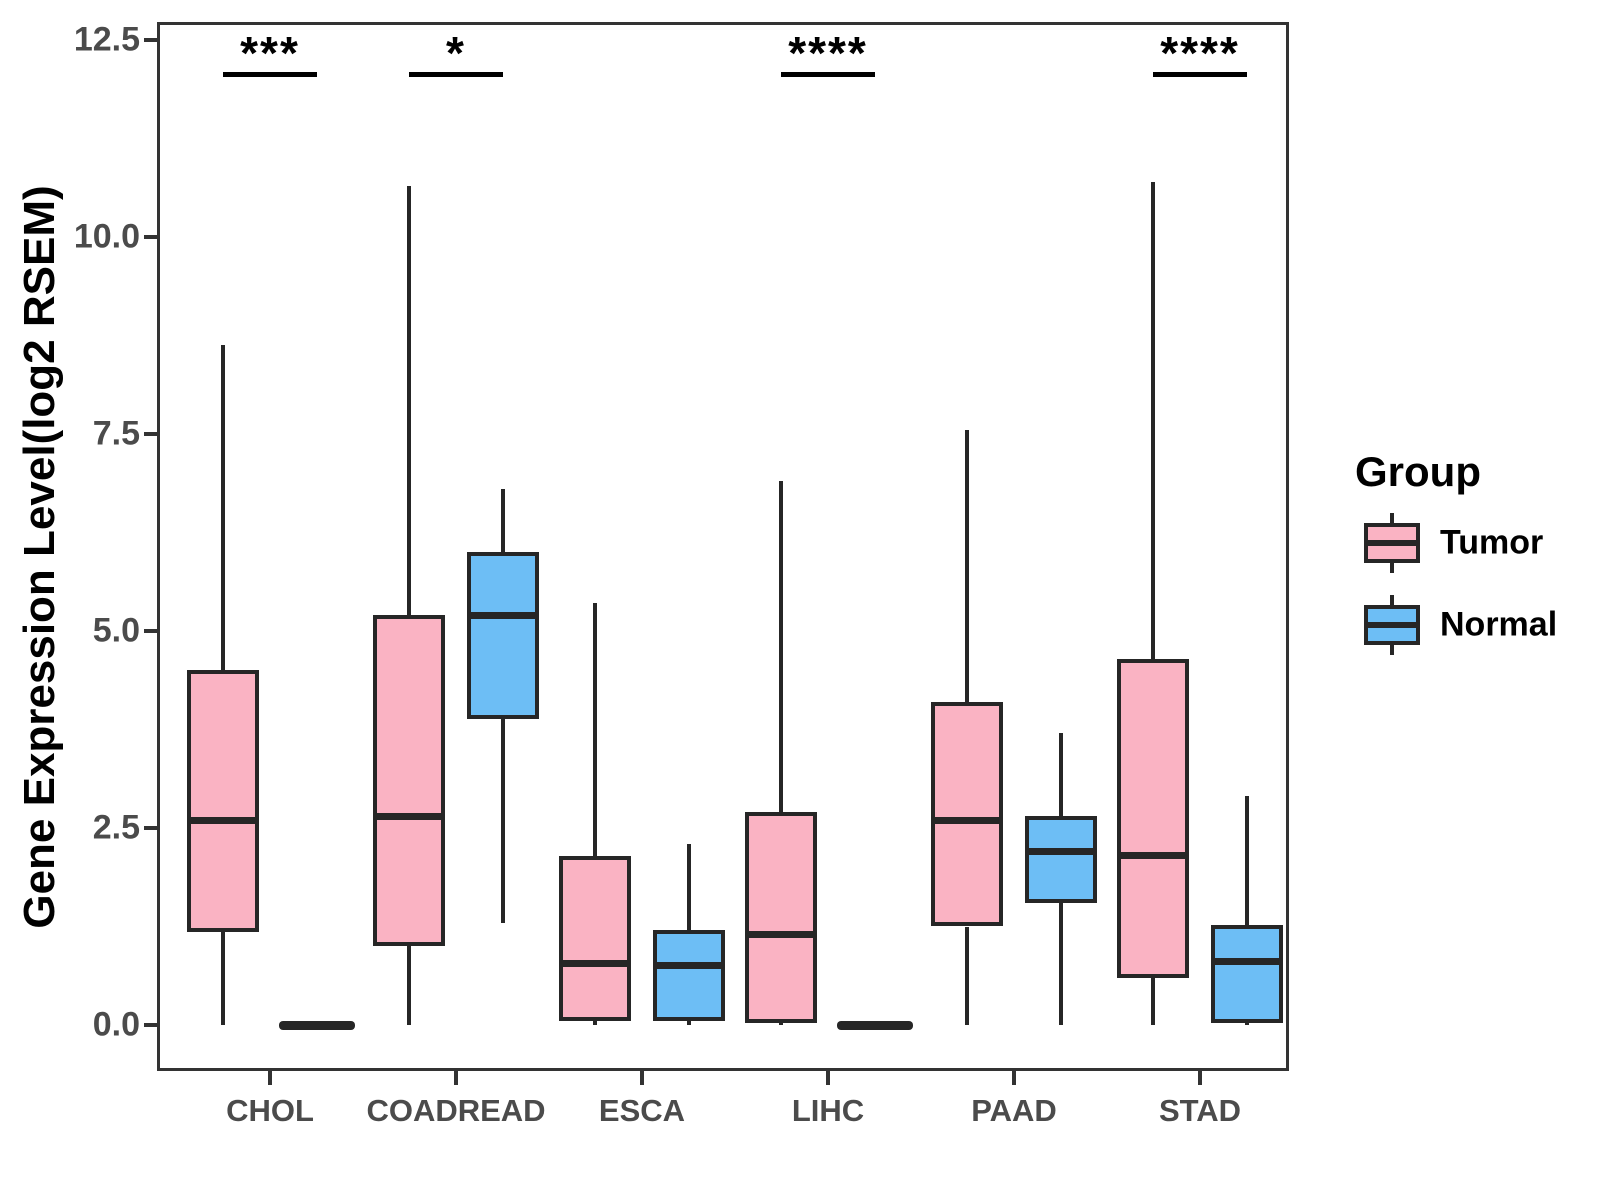  I want to click on boxplot-flat-normal-CHOL, so click(317, 1025).